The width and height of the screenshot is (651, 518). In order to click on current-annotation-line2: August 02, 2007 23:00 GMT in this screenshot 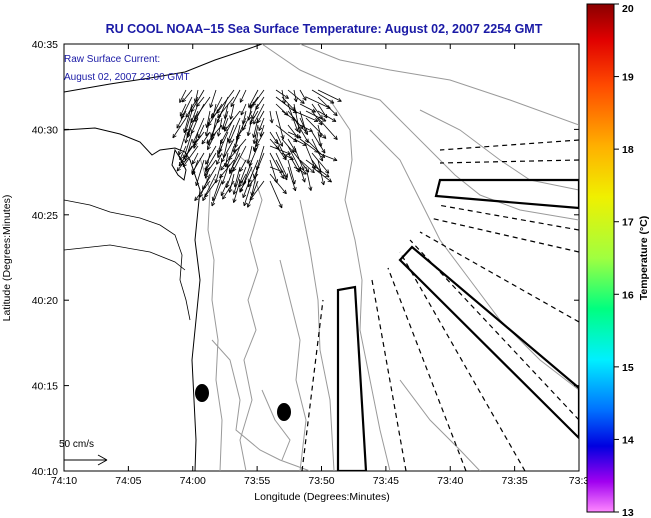, I will do `click(127, 77)`.